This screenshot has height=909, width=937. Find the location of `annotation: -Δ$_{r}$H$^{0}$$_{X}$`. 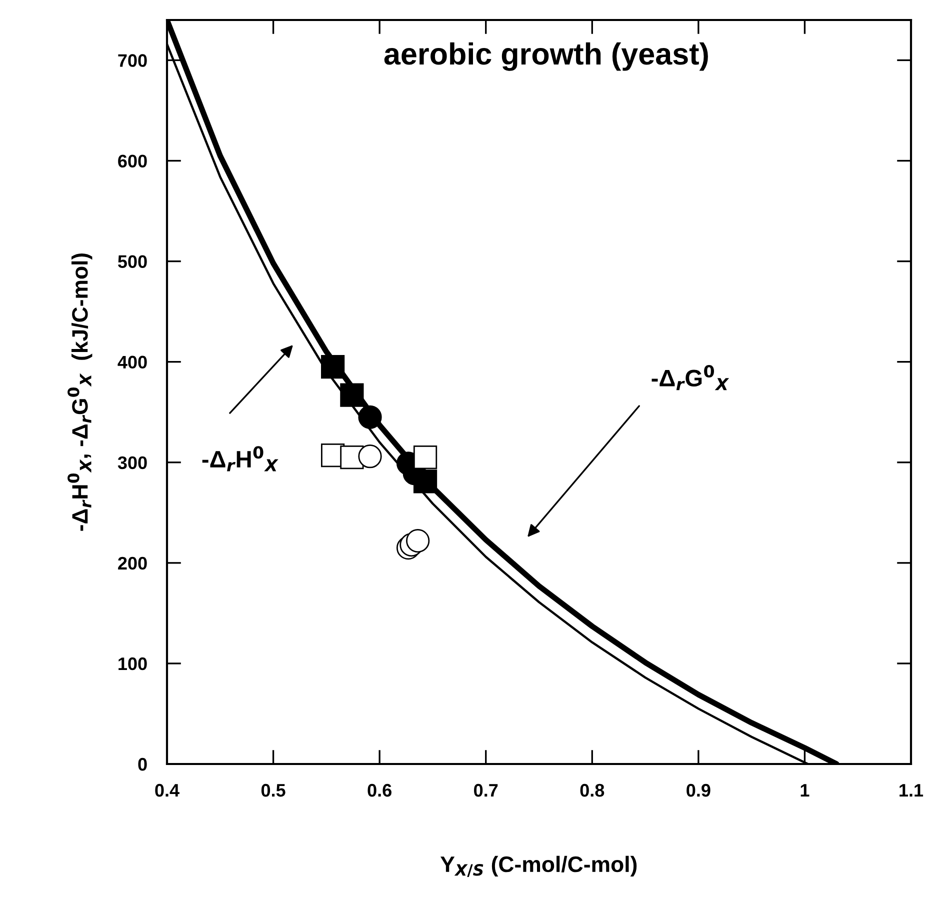

annotation: -Δ$_{r}$H$^{0}$$_{X}$ is located at coordinates (240, 459).